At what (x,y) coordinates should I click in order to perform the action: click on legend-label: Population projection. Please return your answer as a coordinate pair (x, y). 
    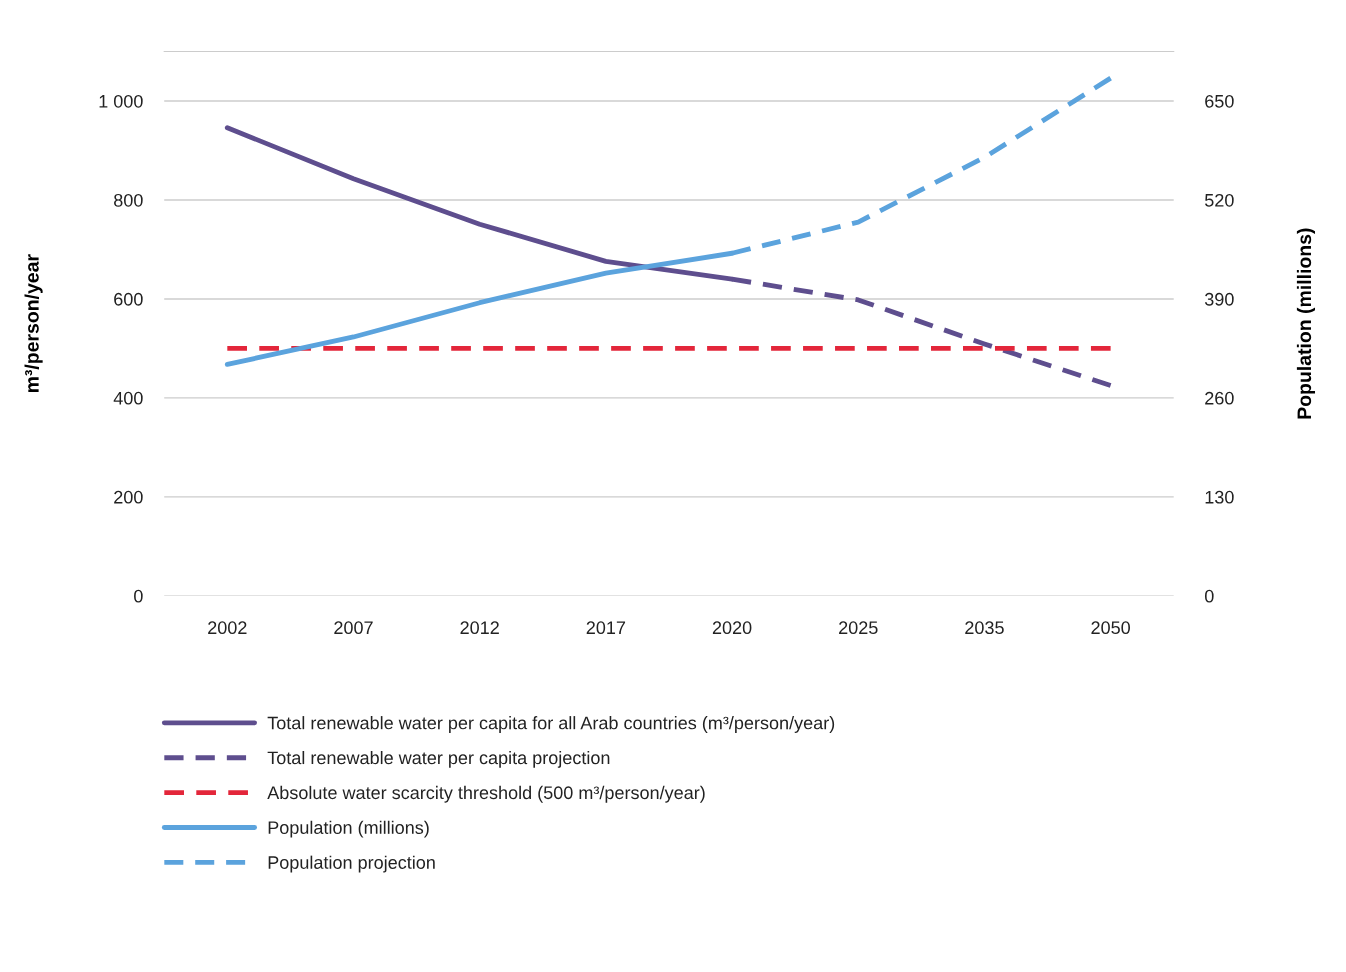
    Looking at the image, I should click on (351, 864).